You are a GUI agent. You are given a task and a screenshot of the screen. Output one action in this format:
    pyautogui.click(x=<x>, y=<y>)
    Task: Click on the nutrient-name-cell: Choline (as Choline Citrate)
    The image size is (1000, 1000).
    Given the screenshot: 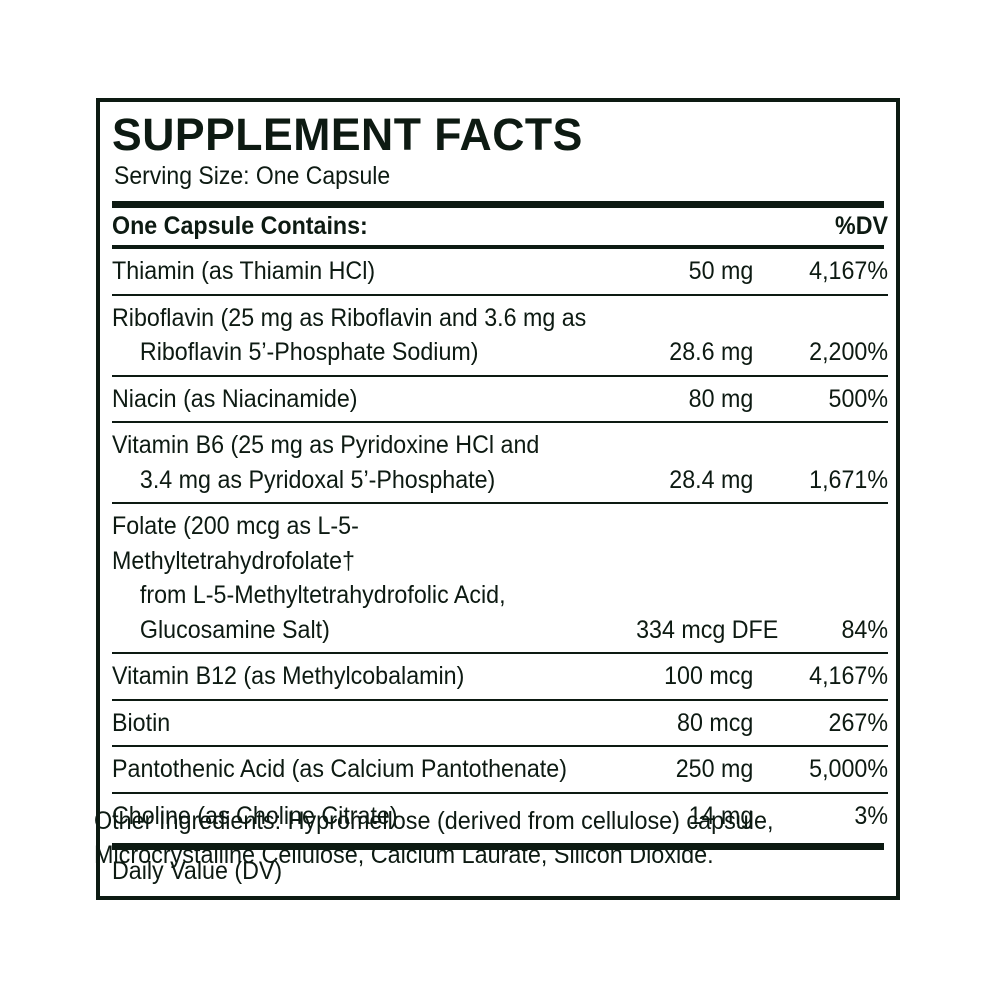 What is the action you would take?
    pyautogui.click(x=369, y=816)
    